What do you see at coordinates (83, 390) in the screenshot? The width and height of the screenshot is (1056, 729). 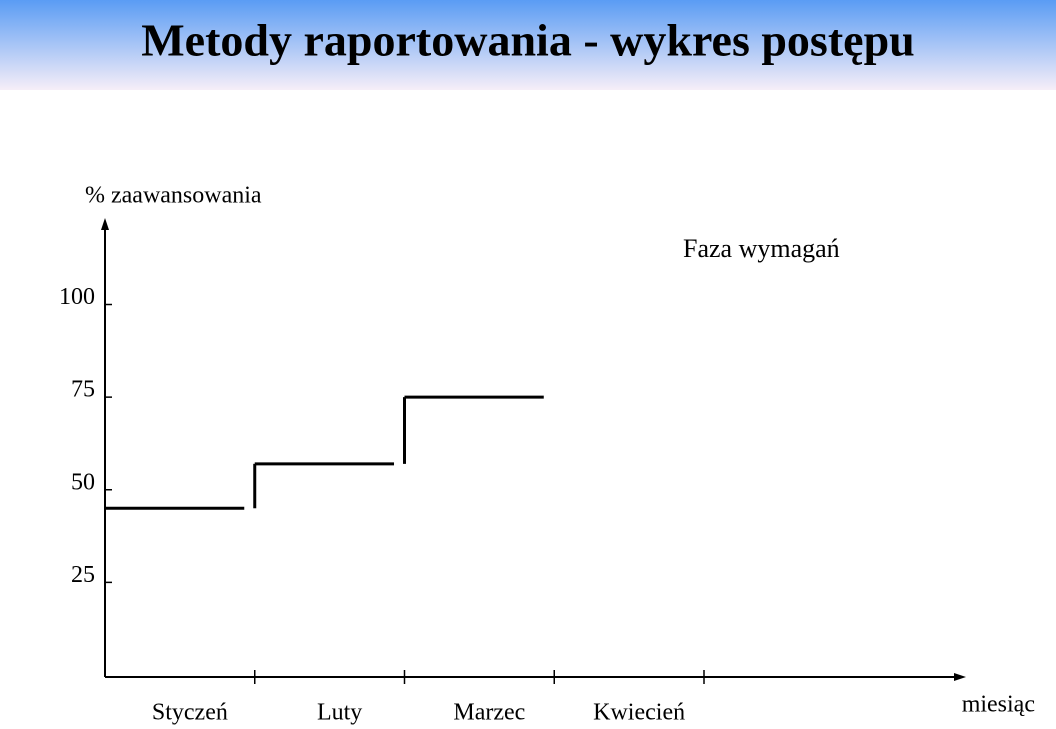 I see `y-tick-label: 75` at bounding box center [83, 390].